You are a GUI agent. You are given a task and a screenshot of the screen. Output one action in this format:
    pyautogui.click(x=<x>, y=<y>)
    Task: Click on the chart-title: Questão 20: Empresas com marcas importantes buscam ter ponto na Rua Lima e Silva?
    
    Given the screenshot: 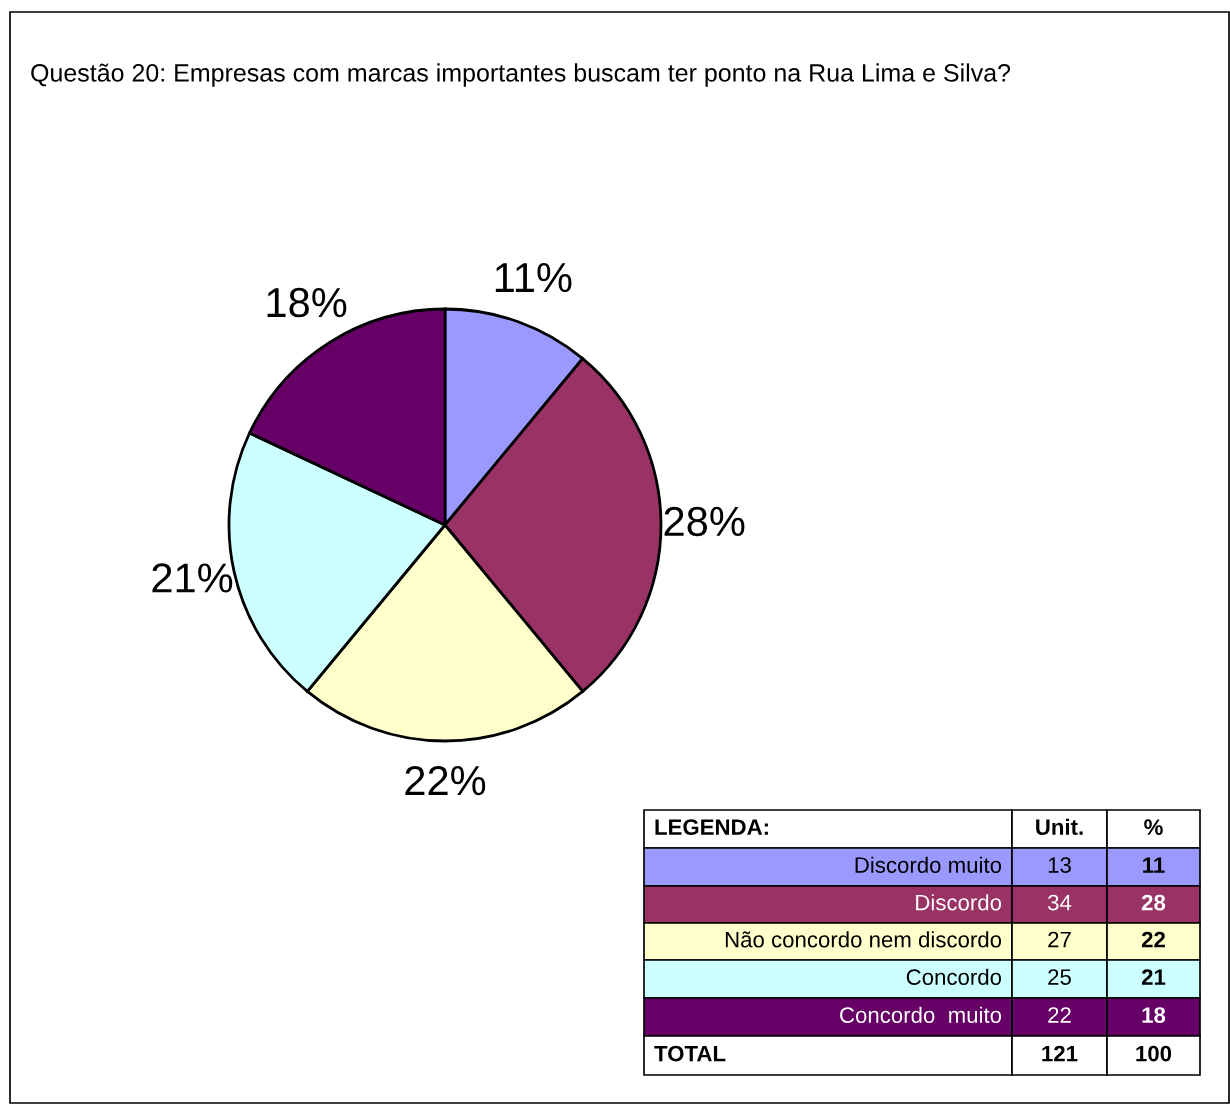 What is the action you would take?
    pyautogui.click(x=521, y=75)
    